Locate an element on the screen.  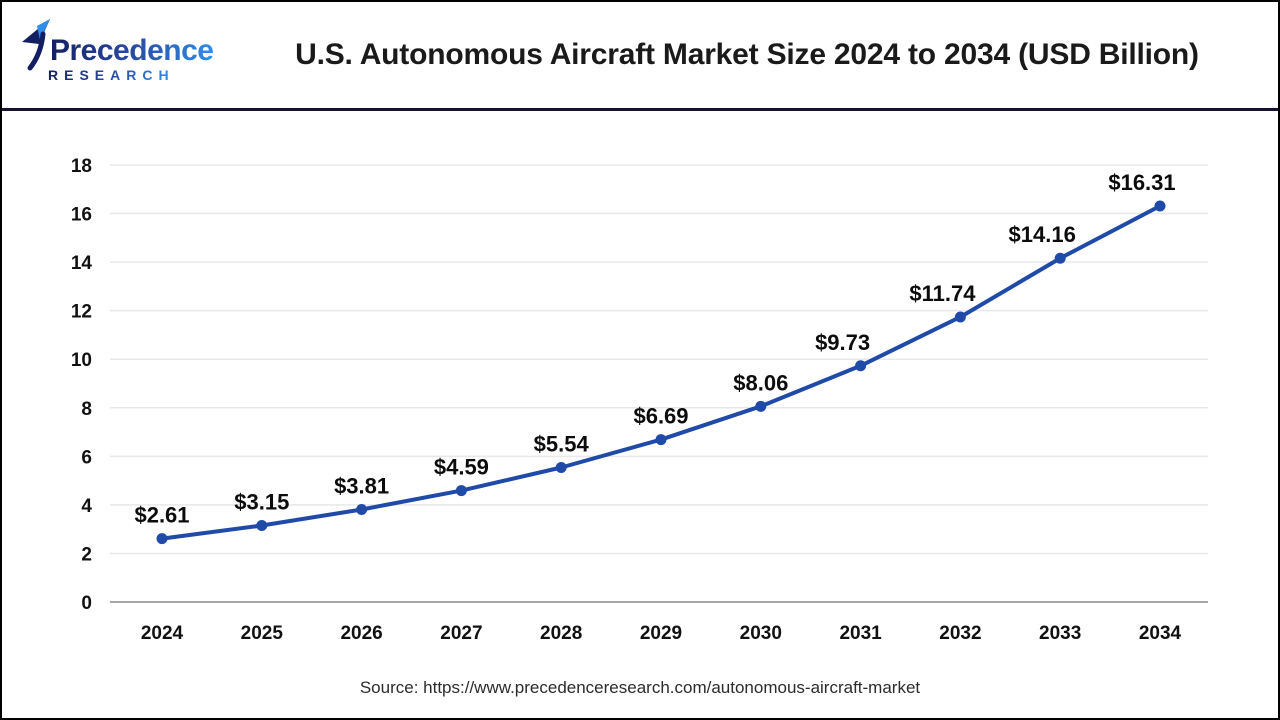
x-axis-label: 2025 is located at coordinates (262, 633).